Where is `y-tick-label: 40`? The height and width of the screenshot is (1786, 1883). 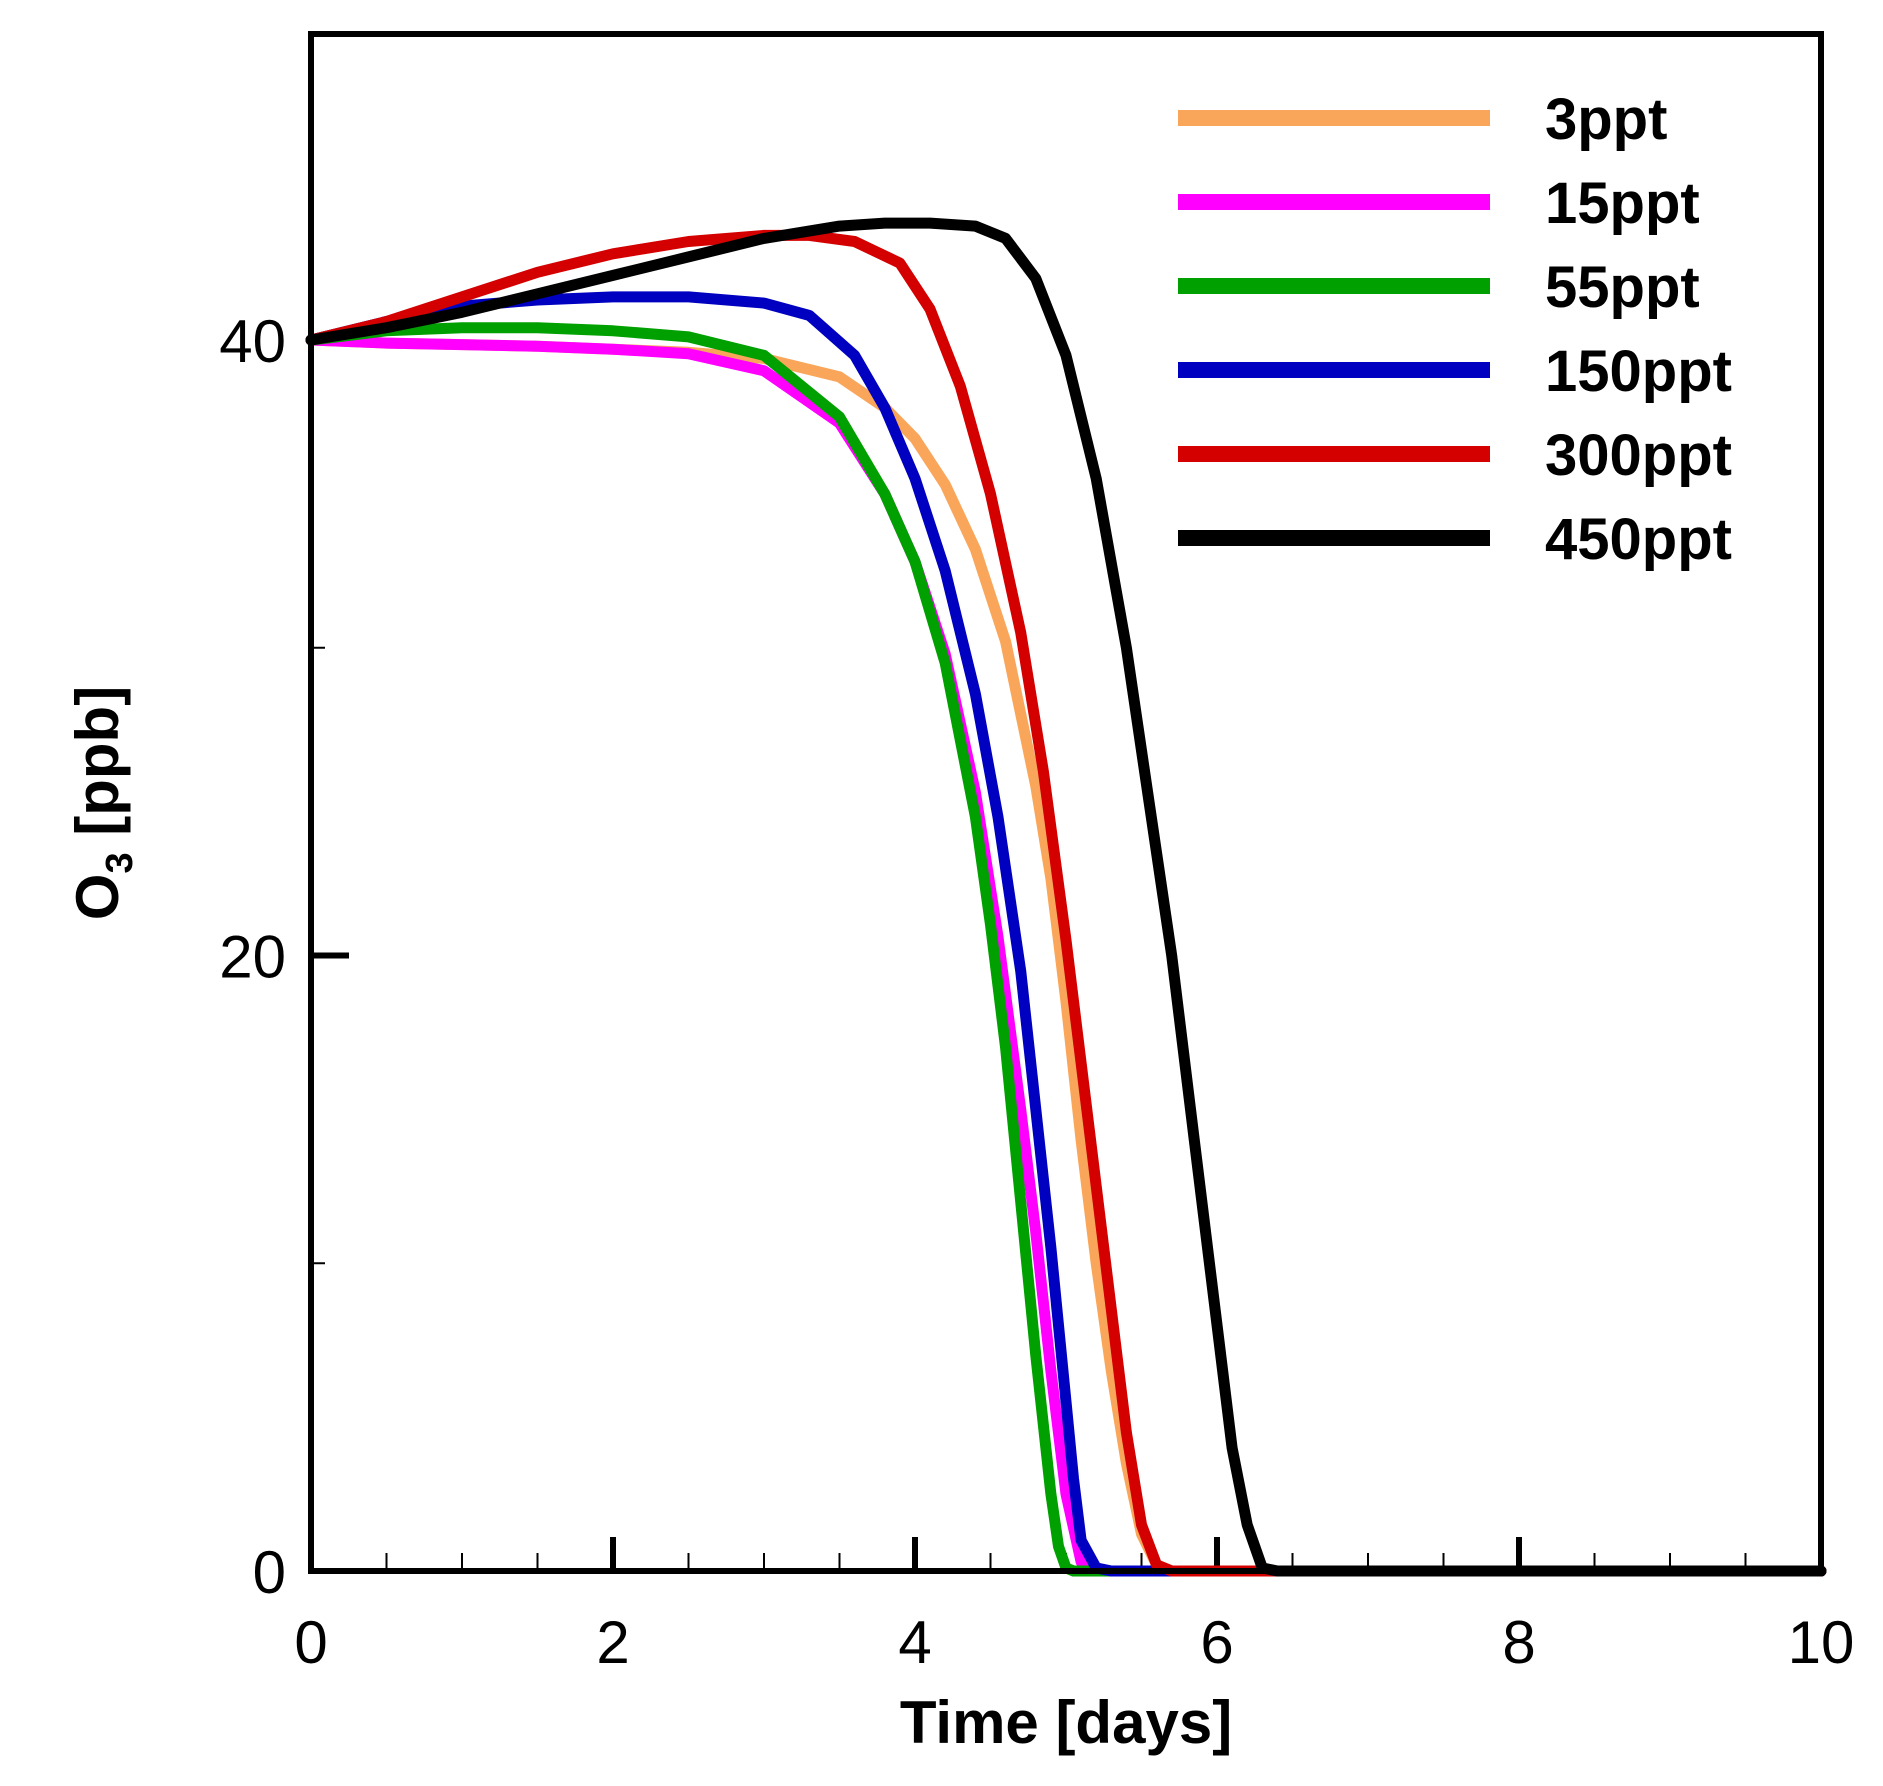 y-tick-label: 40 is located at coordinates (252, 341).